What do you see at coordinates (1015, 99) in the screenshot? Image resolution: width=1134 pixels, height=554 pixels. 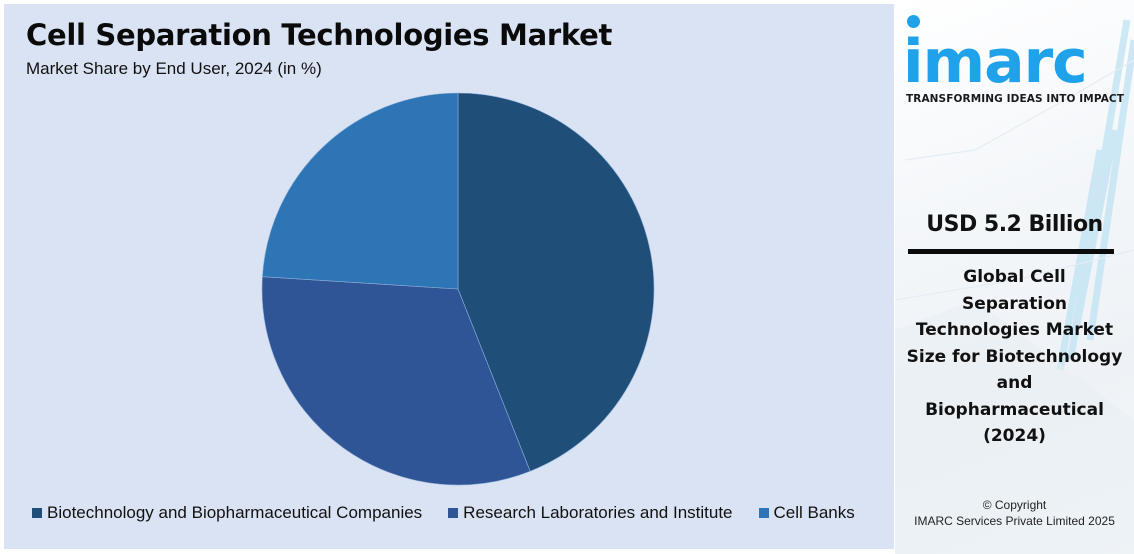 I see `logo-tagline: TRANSFORMING IDEAS INTO IMPACT` at bounding box center [1015, 99].